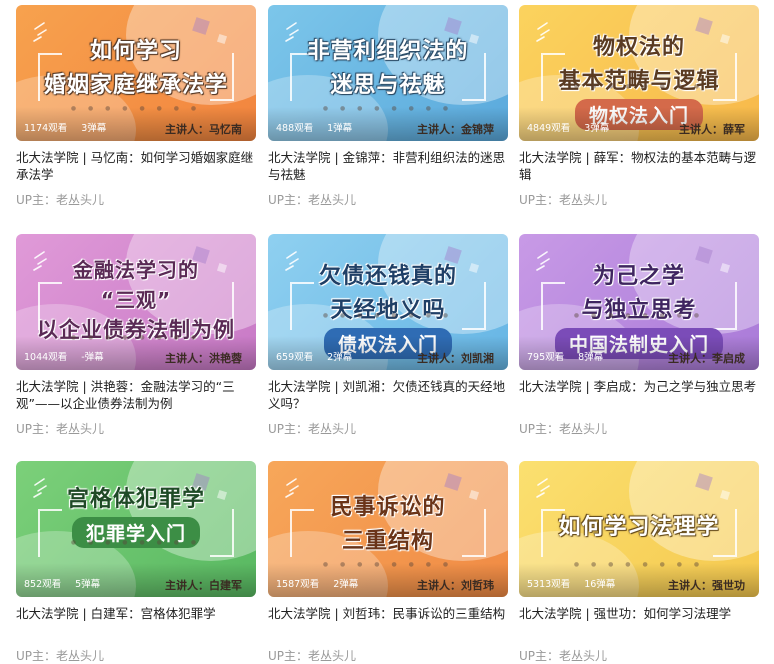  Describe the element at coordinates (387, 613) in the screenshot. I see `video-title: 北大法学院 | 刘哲玮：民事诉讼的三重结构` at that location.